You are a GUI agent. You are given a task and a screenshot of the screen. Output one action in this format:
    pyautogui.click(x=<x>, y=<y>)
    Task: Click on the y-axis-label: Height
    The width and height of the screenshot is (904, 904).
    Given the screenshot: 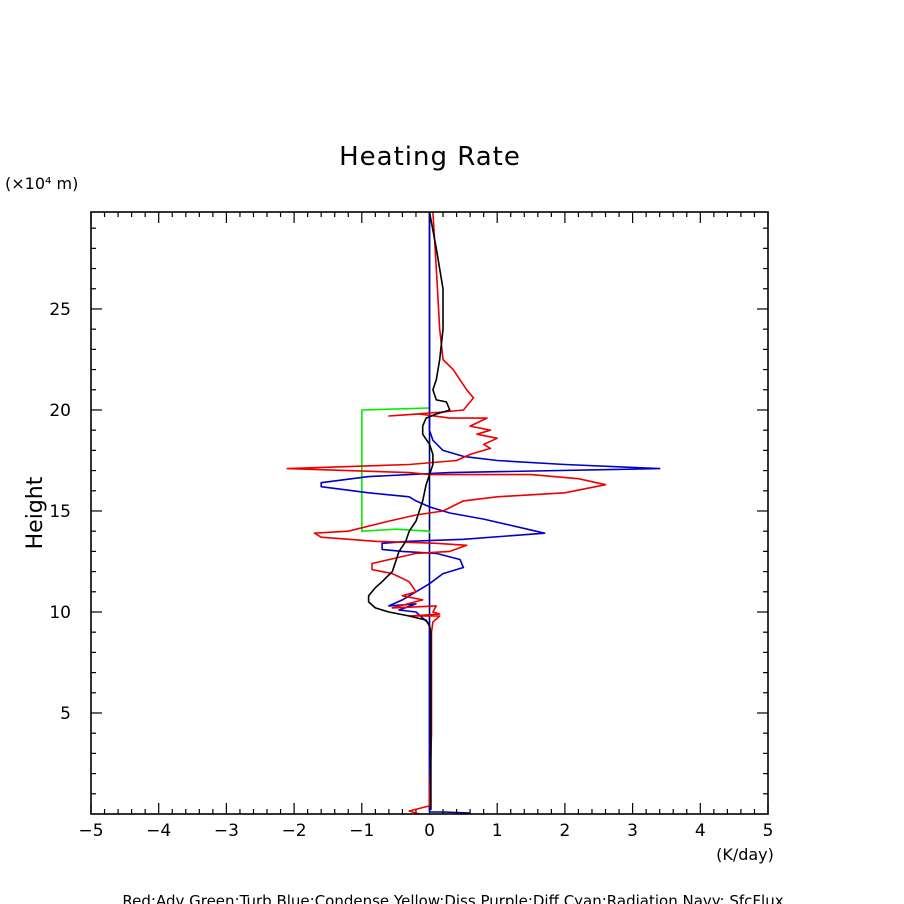 What is the action you would take?
    pyautogui.click(x=35, y=512)
    